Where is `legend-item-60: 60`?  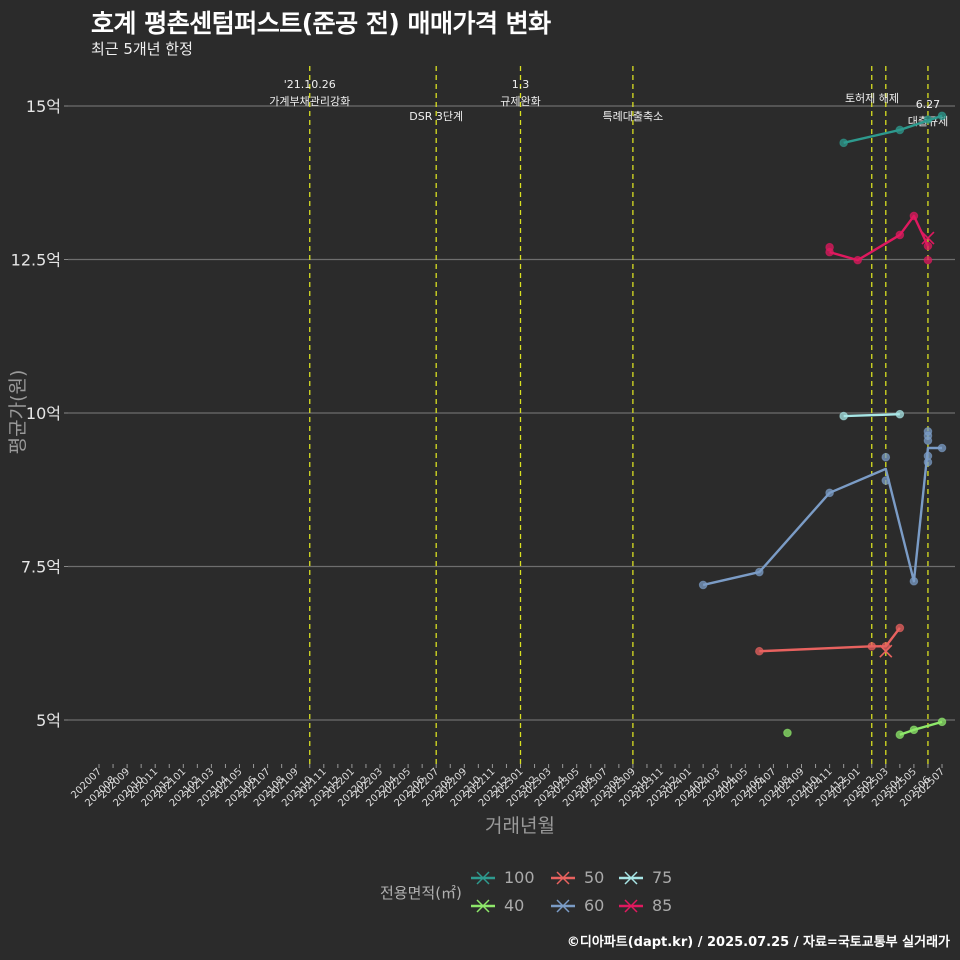
legend-item-60: 60 is located at coordinates (577, 905).